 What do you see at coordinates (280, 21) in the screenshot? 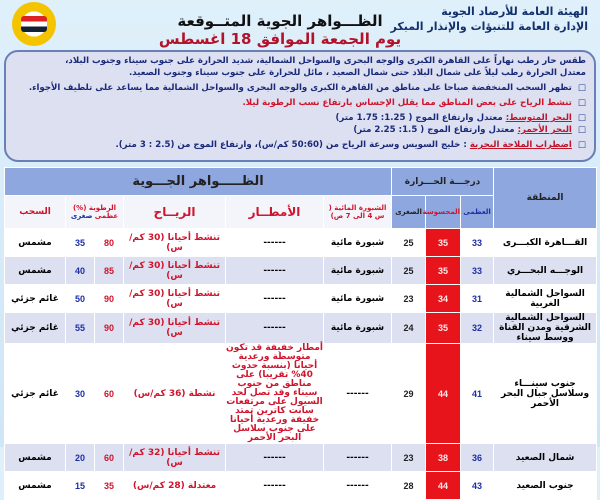
I see `page-title: الظـــواهر الجوية المتــوقعة` at bounding box center [280, 21].